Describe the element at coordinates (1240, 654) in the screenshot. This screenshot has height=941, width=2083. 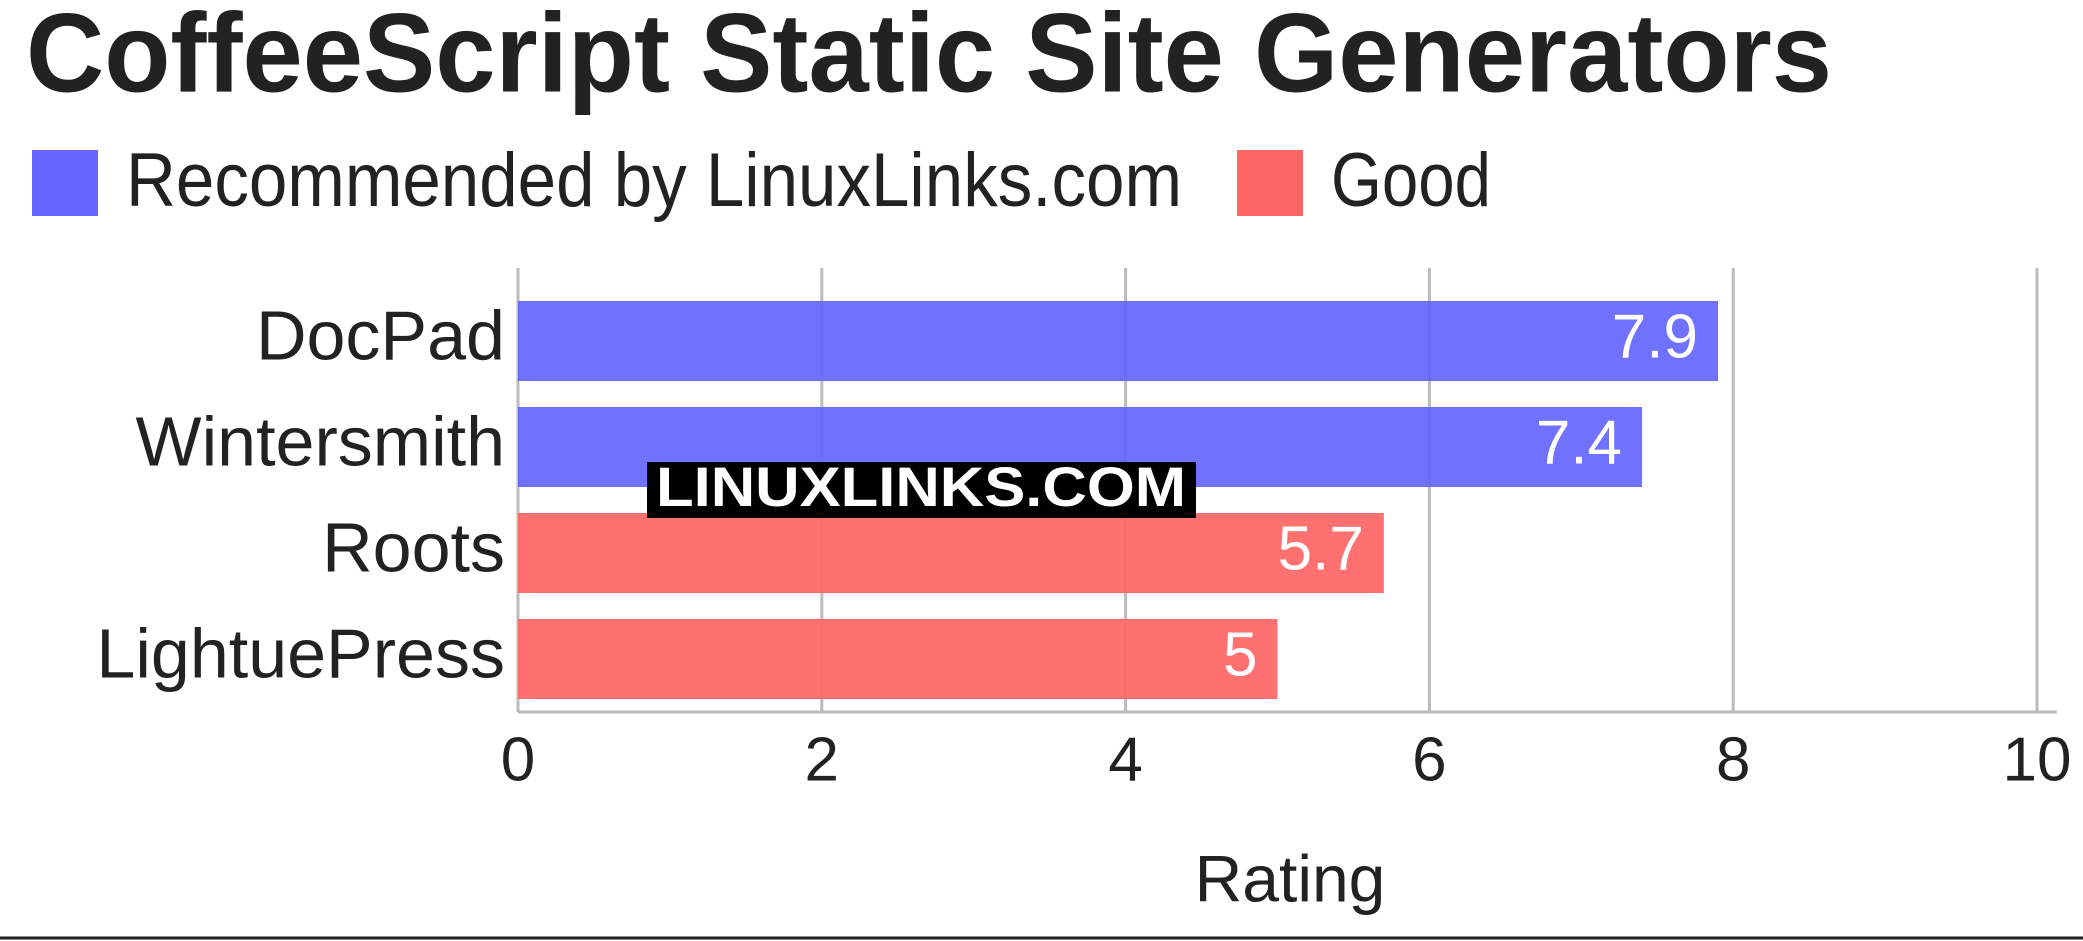
I see `value-label: 5` at that location.